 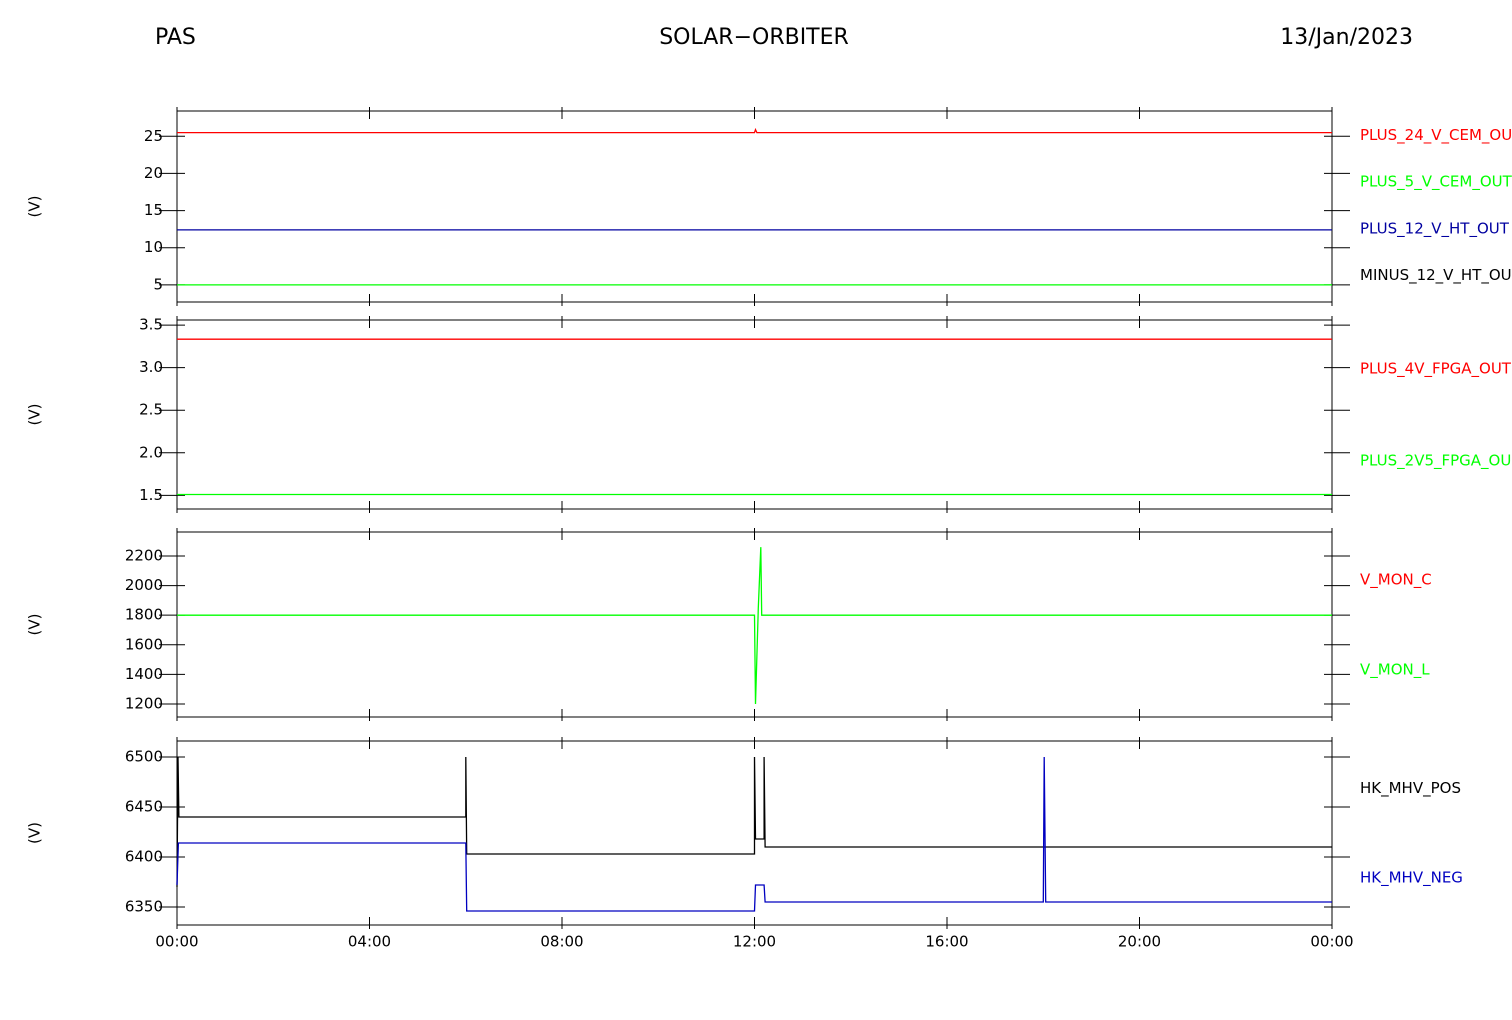 I want to click on x-tick-label: 08:00, so click(x=561, y=942).